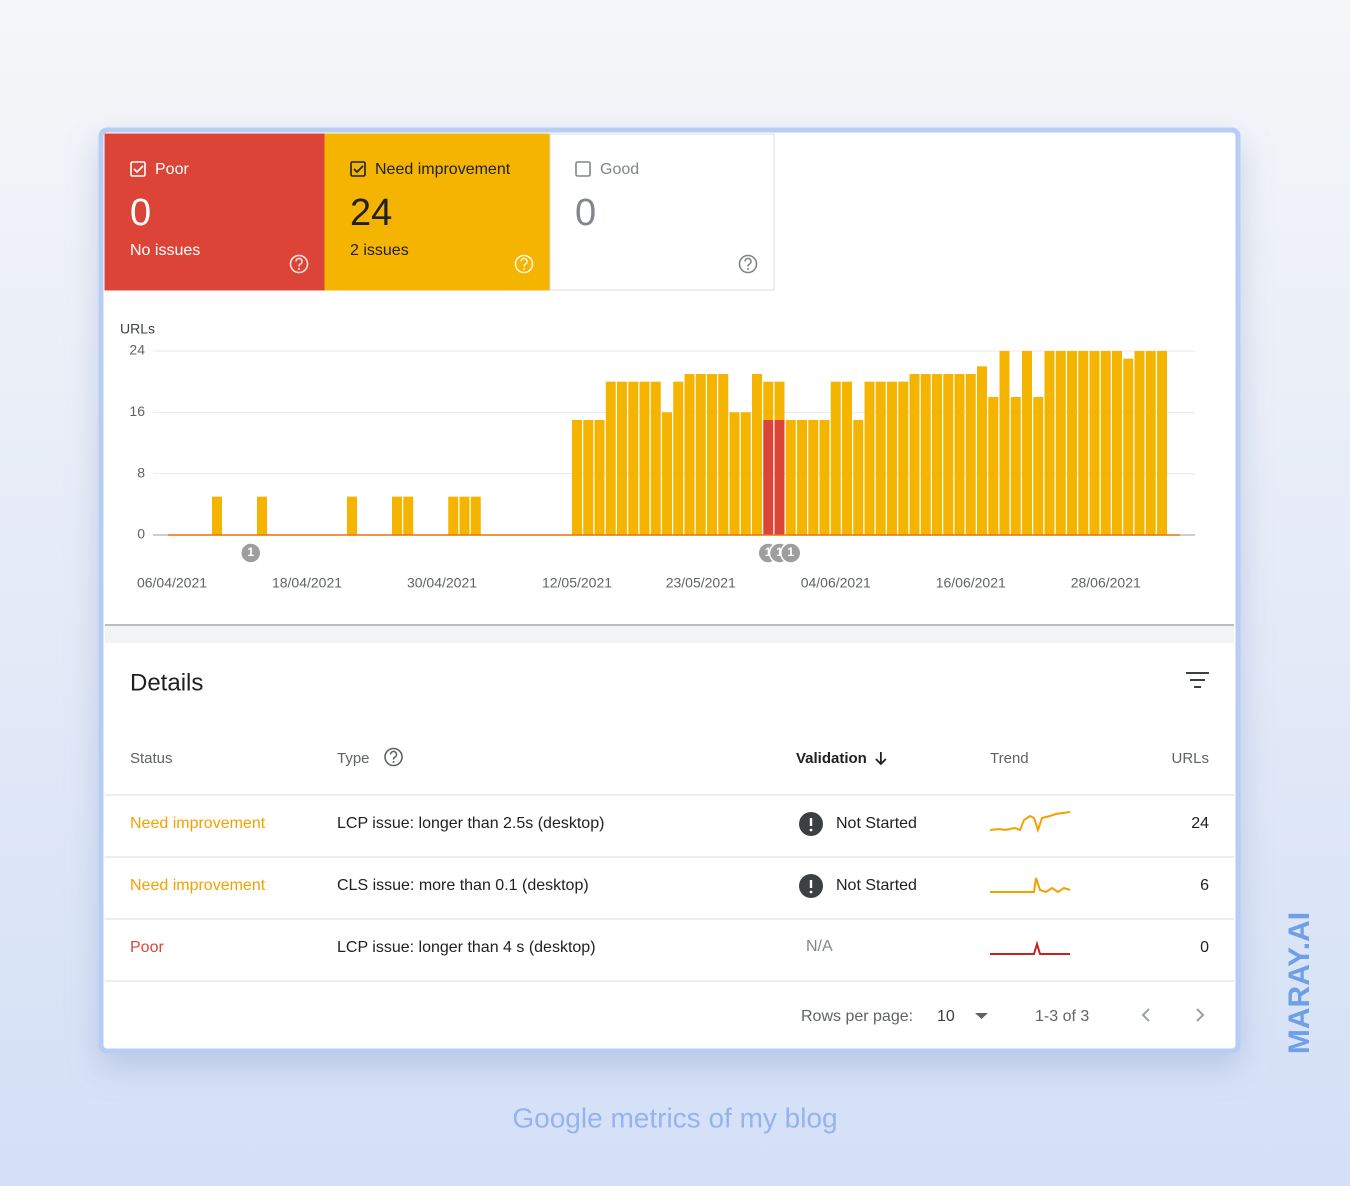 This screenshot has height=1186, width=1350. I want to click on issue-type: LCP issue: longer than 4 s (desktop), so click(466, 947).